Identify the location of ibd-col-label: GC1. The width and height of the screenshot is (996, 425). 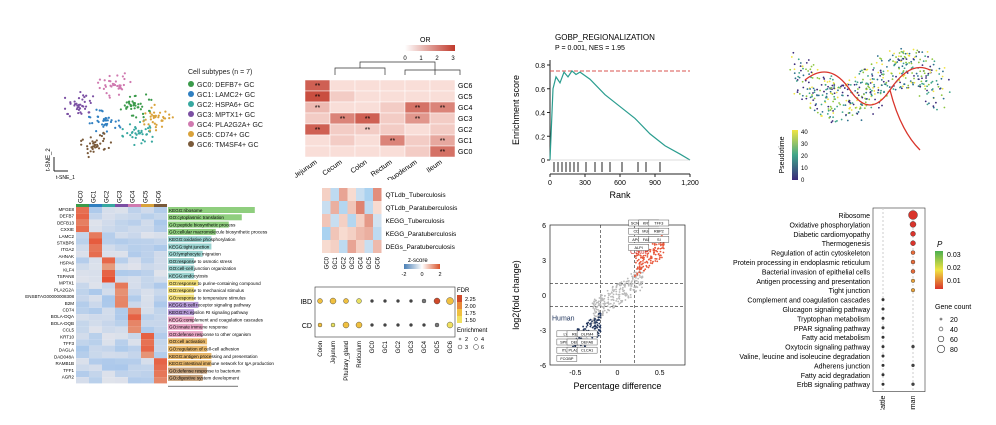
(386, 346).